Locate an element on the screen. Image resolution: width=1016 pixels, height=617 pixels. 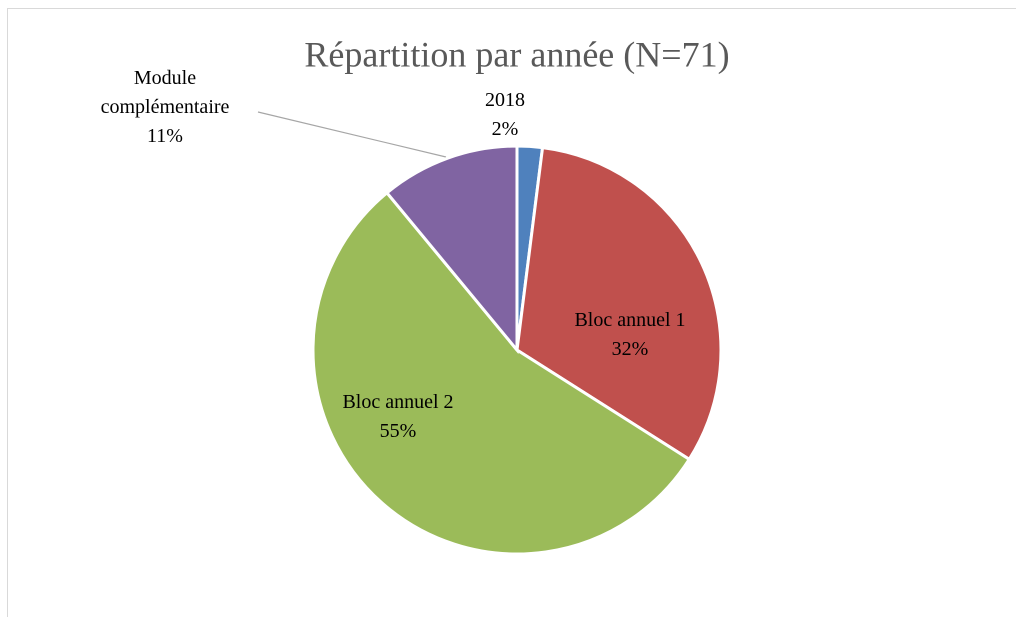
slice-category-label: Bloc annuel 1 is located at coordinates (630, 320).